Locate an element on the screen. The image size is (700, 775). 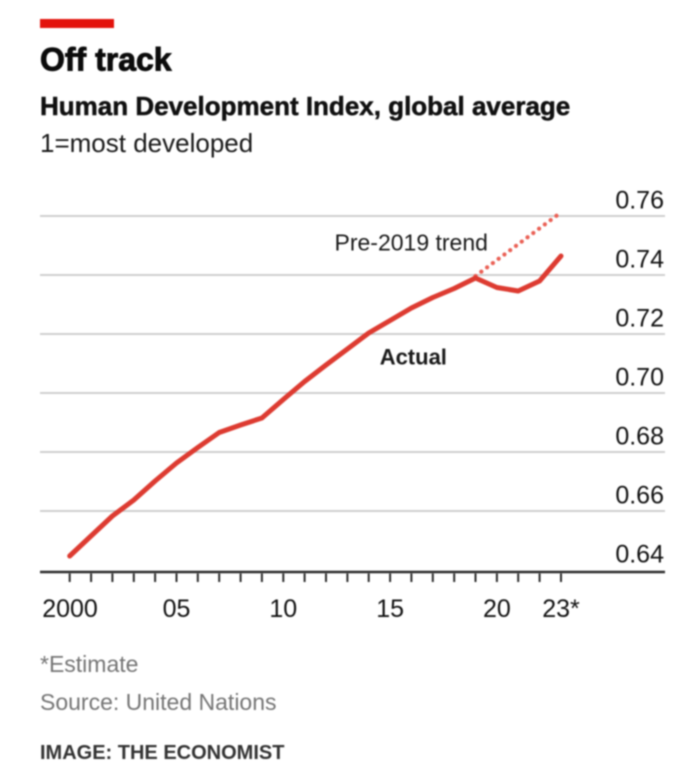
svg-text: 0.66 is located at coordinates (639, 496).